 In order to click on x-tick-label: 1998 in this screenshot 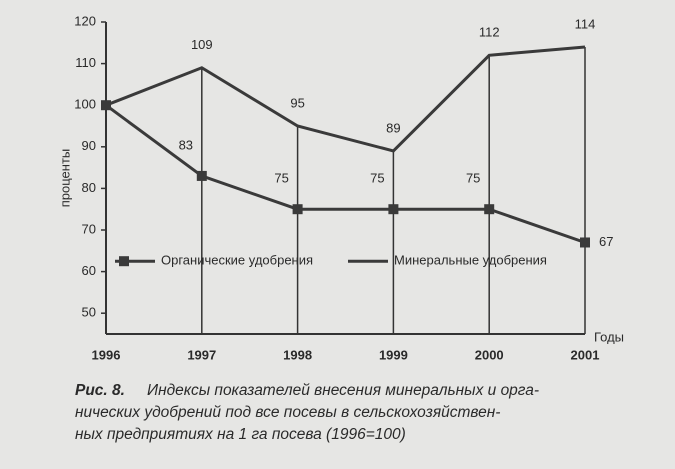, I will do `click(297, 354)`.